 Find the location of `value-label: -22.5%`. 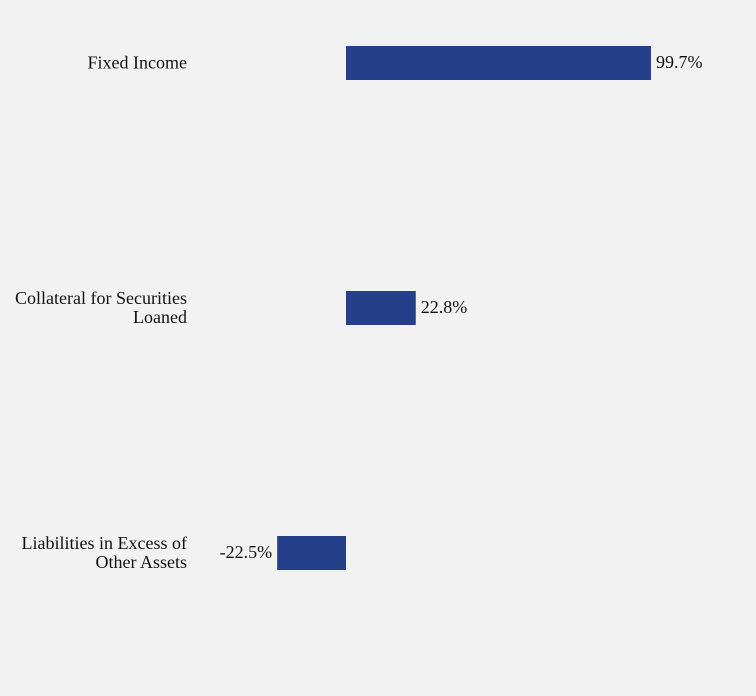

value-label: -22.5% is located at coordinates (246, 552).